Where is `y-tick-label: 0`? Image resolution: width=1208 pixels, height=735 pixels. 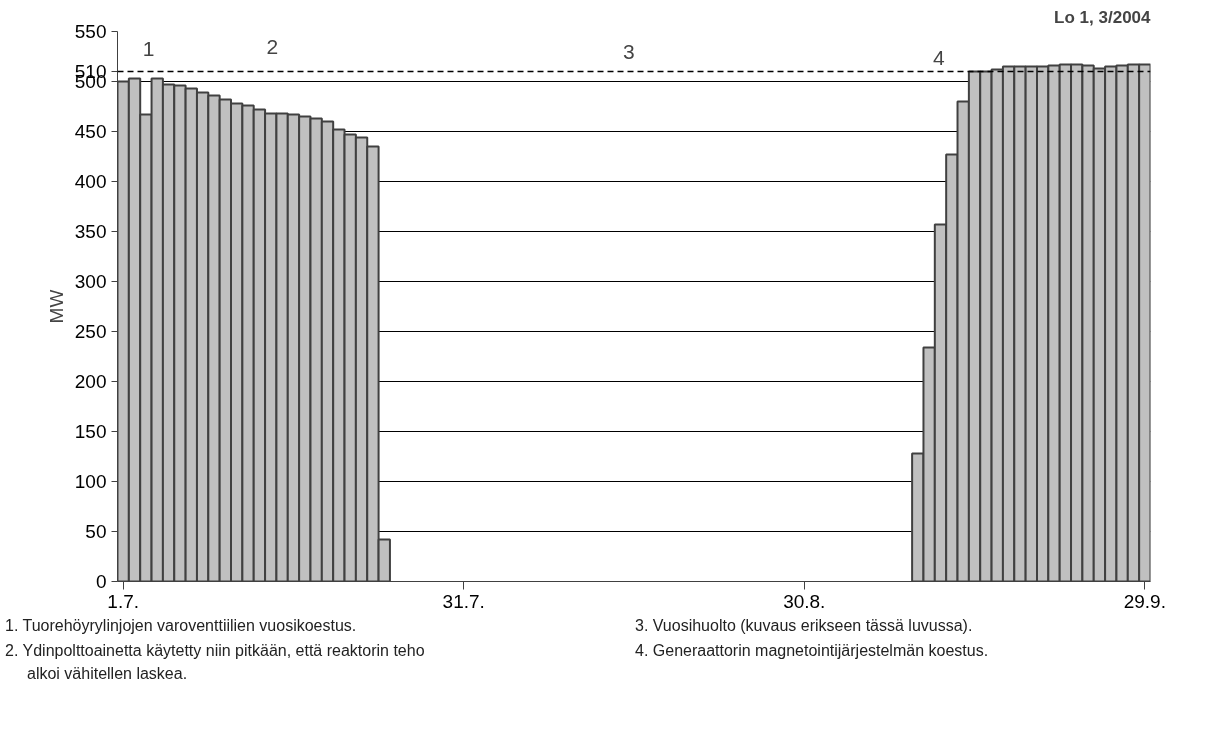 y-tick-label: 0 is located at coordinates (101, 581).